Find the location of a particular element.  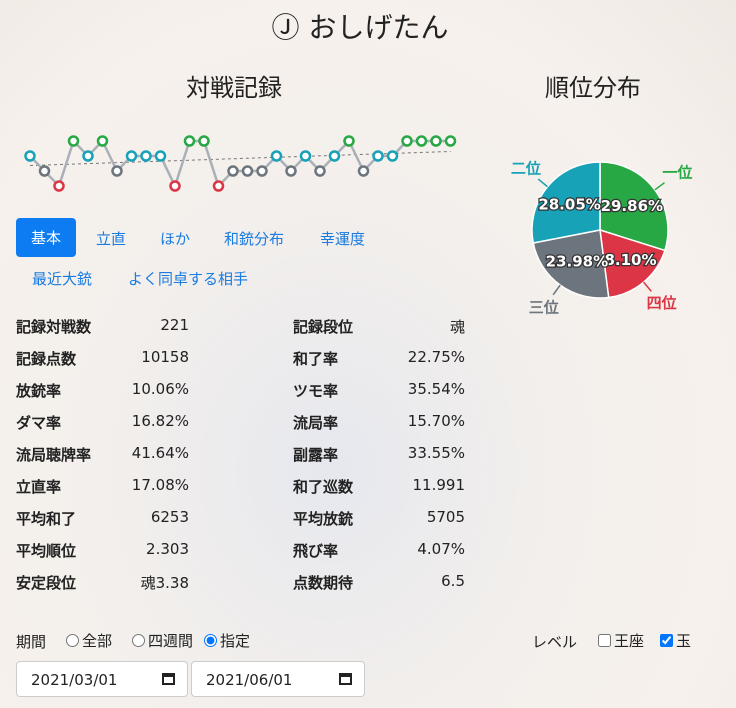

slice-value: 28.05% is located at coordinates (569, 204).